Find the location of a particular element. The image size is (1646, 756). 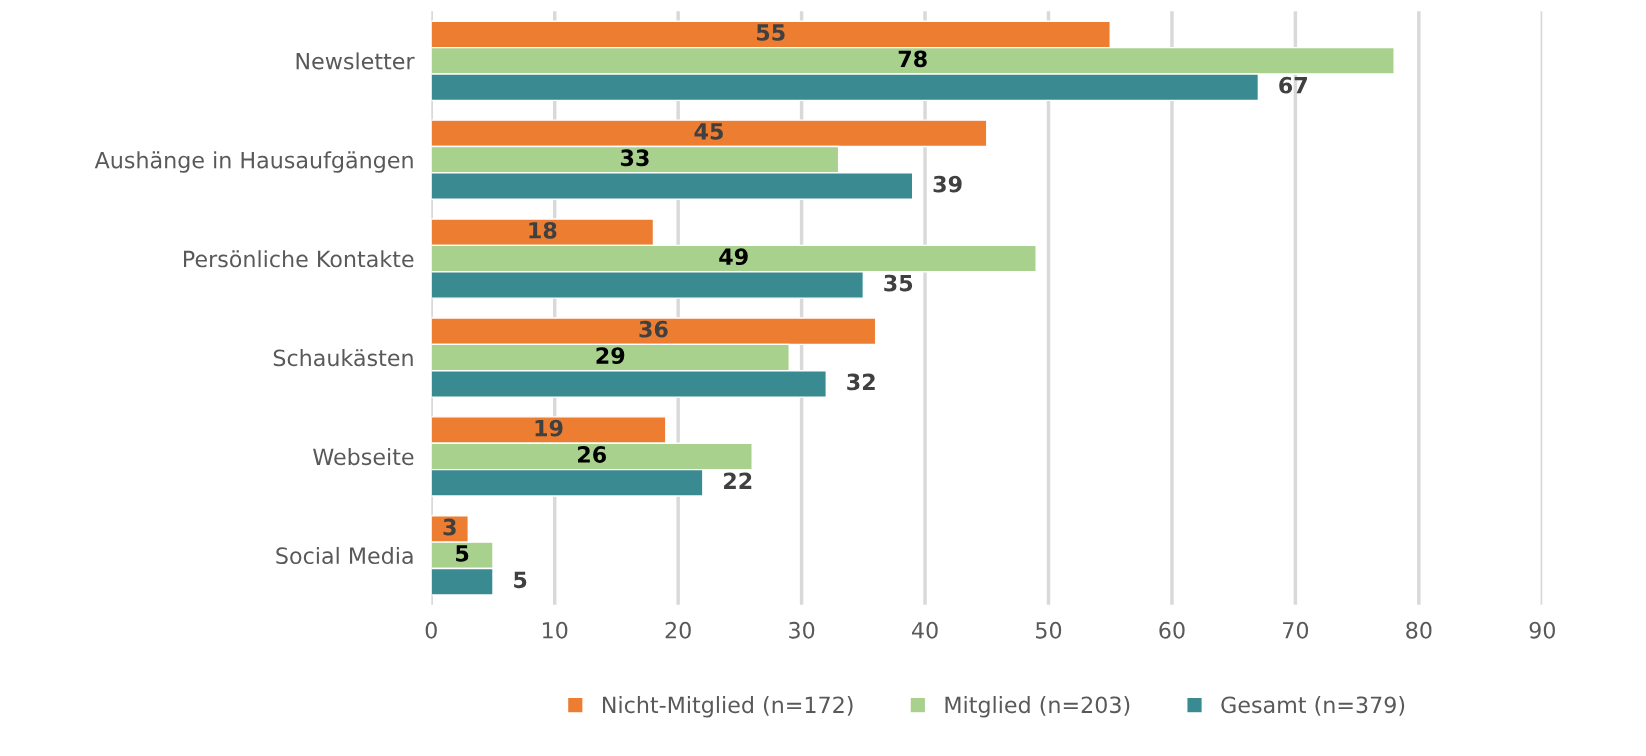

y-tick-label: Schaukästen is located at coordinates (343, 358).